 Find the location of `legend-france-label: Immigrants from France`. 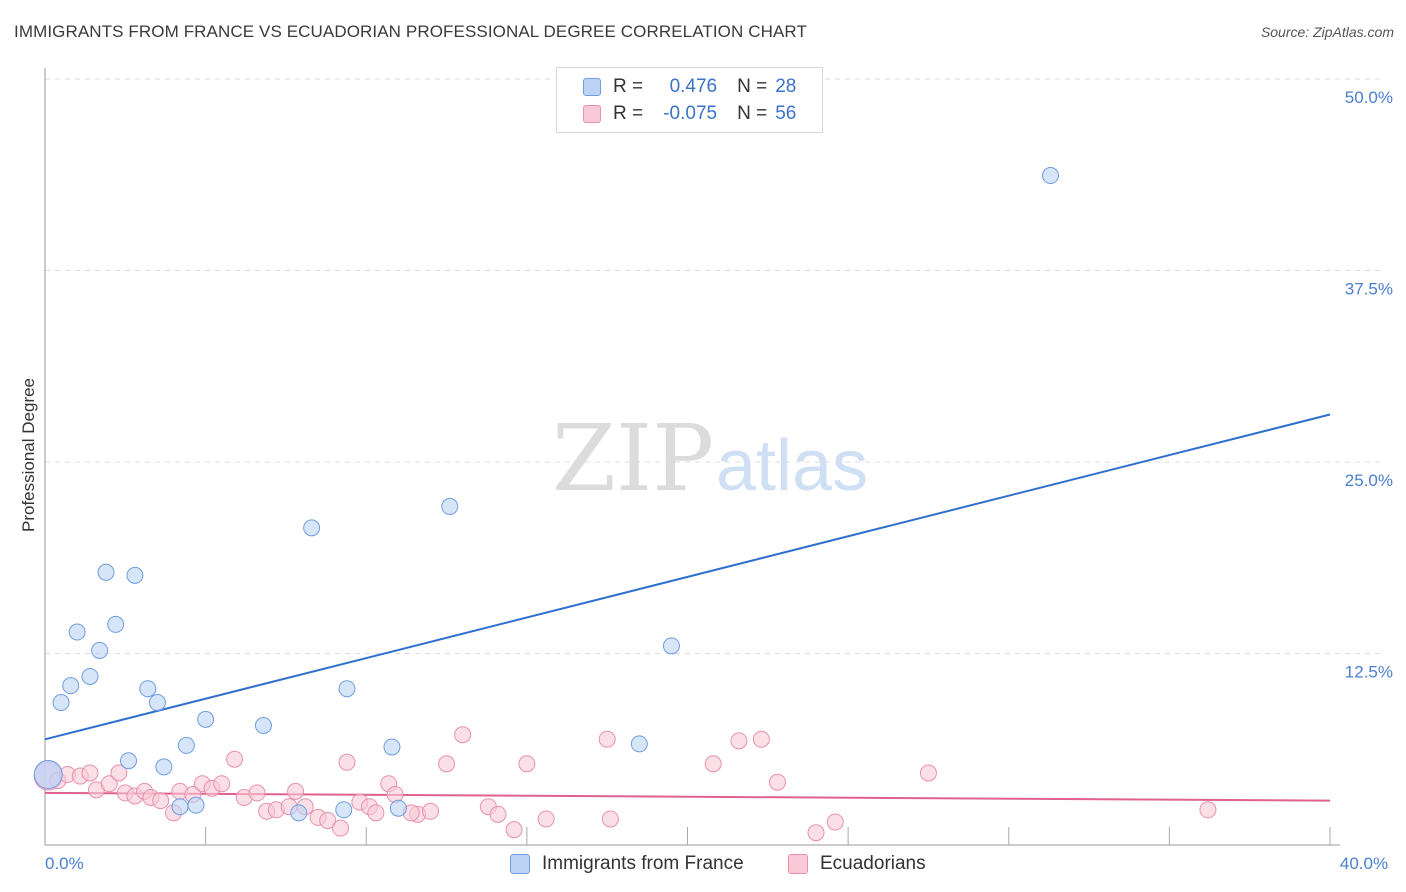

legend-france-label: Immigrants from France is located at coordinates (643, 863).